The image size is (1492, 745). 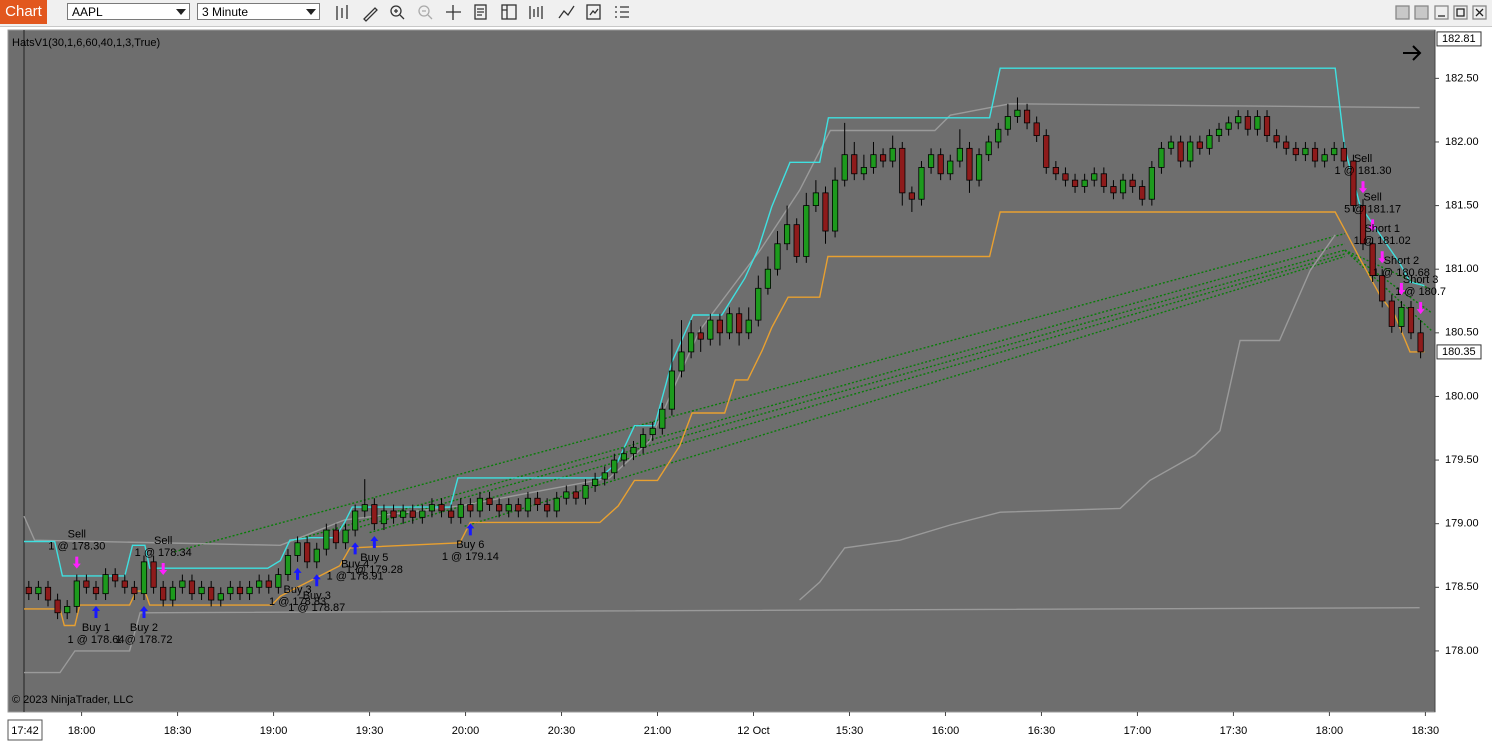 What do you see at coordinates (1479, 12) in the screenshot?
I see `close-button` at bounding box center [1479, 12].